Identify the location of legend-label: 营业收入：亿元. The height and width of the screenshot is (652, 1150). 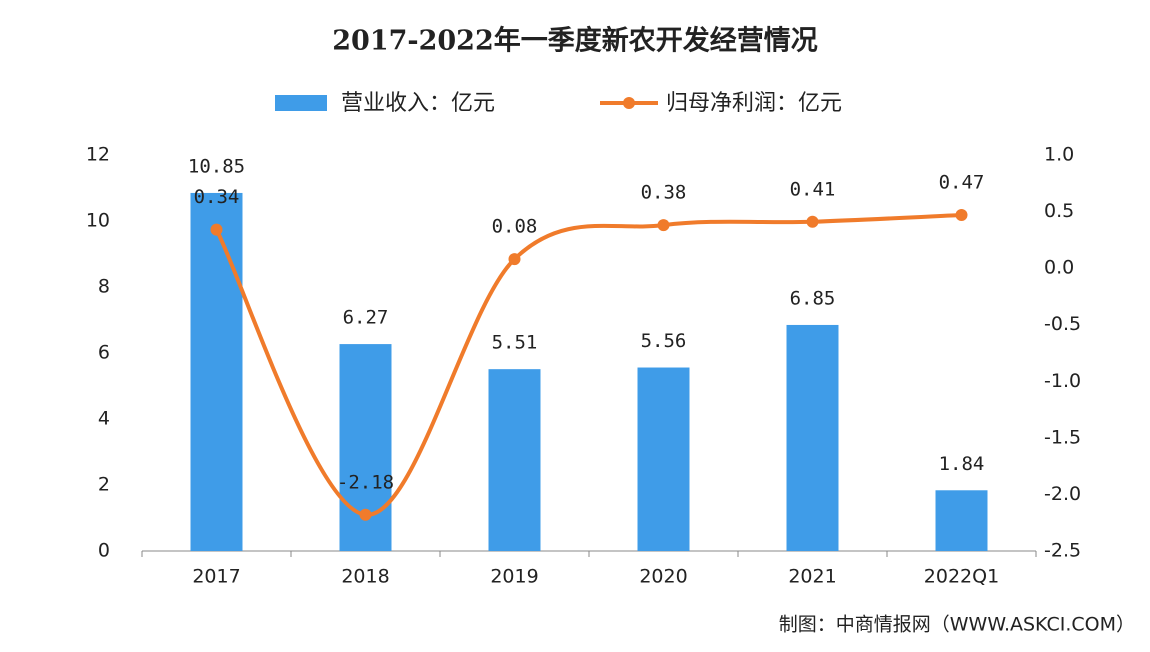
(418, 103).